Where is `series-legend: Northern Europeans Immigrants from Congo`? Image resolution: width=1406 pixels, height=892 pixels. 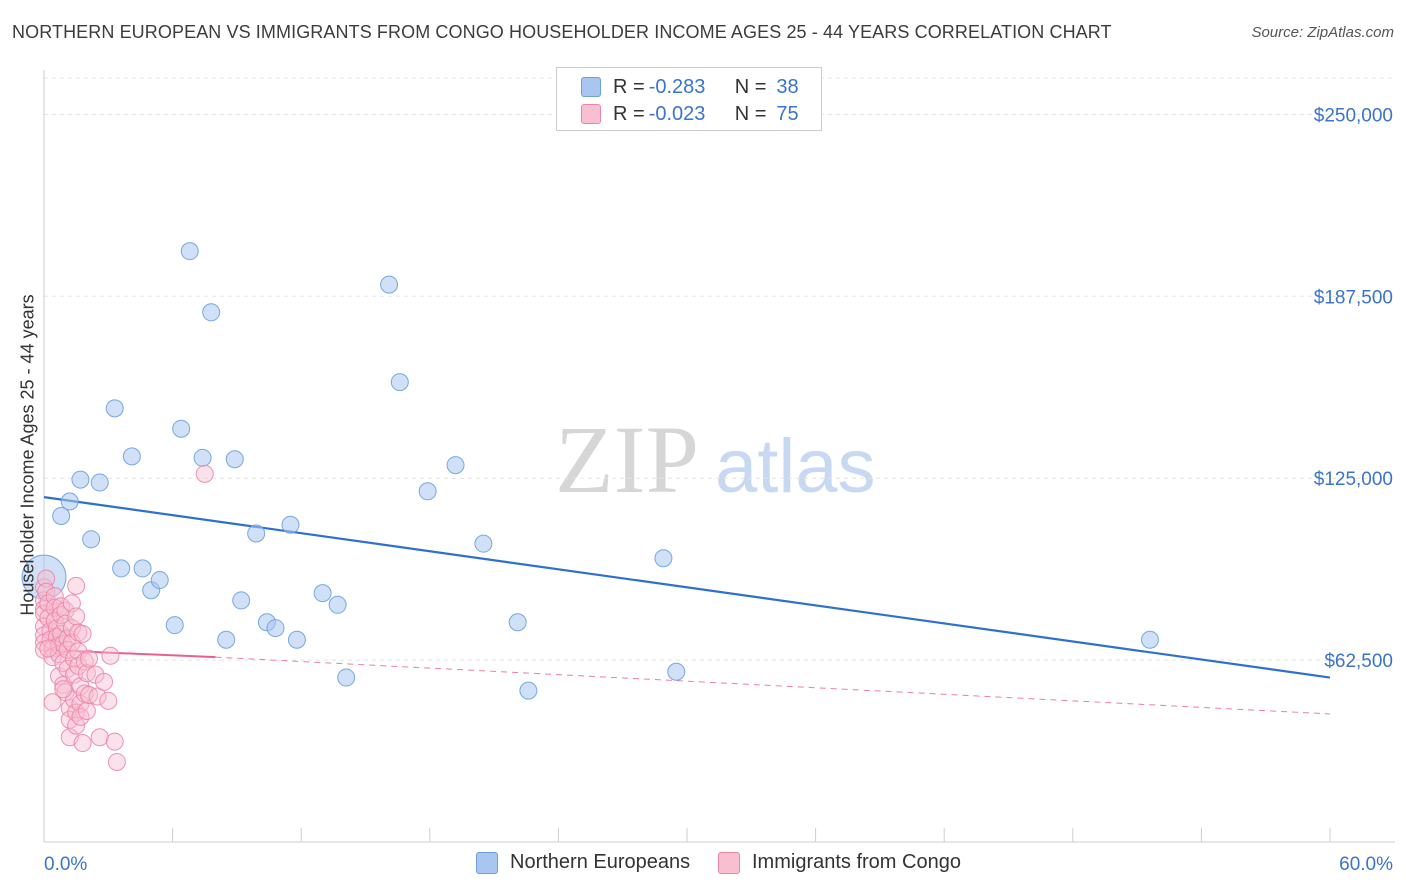 series-legend: Northern Europeans Immigrants from Congo is located at coordinates (703, 865).